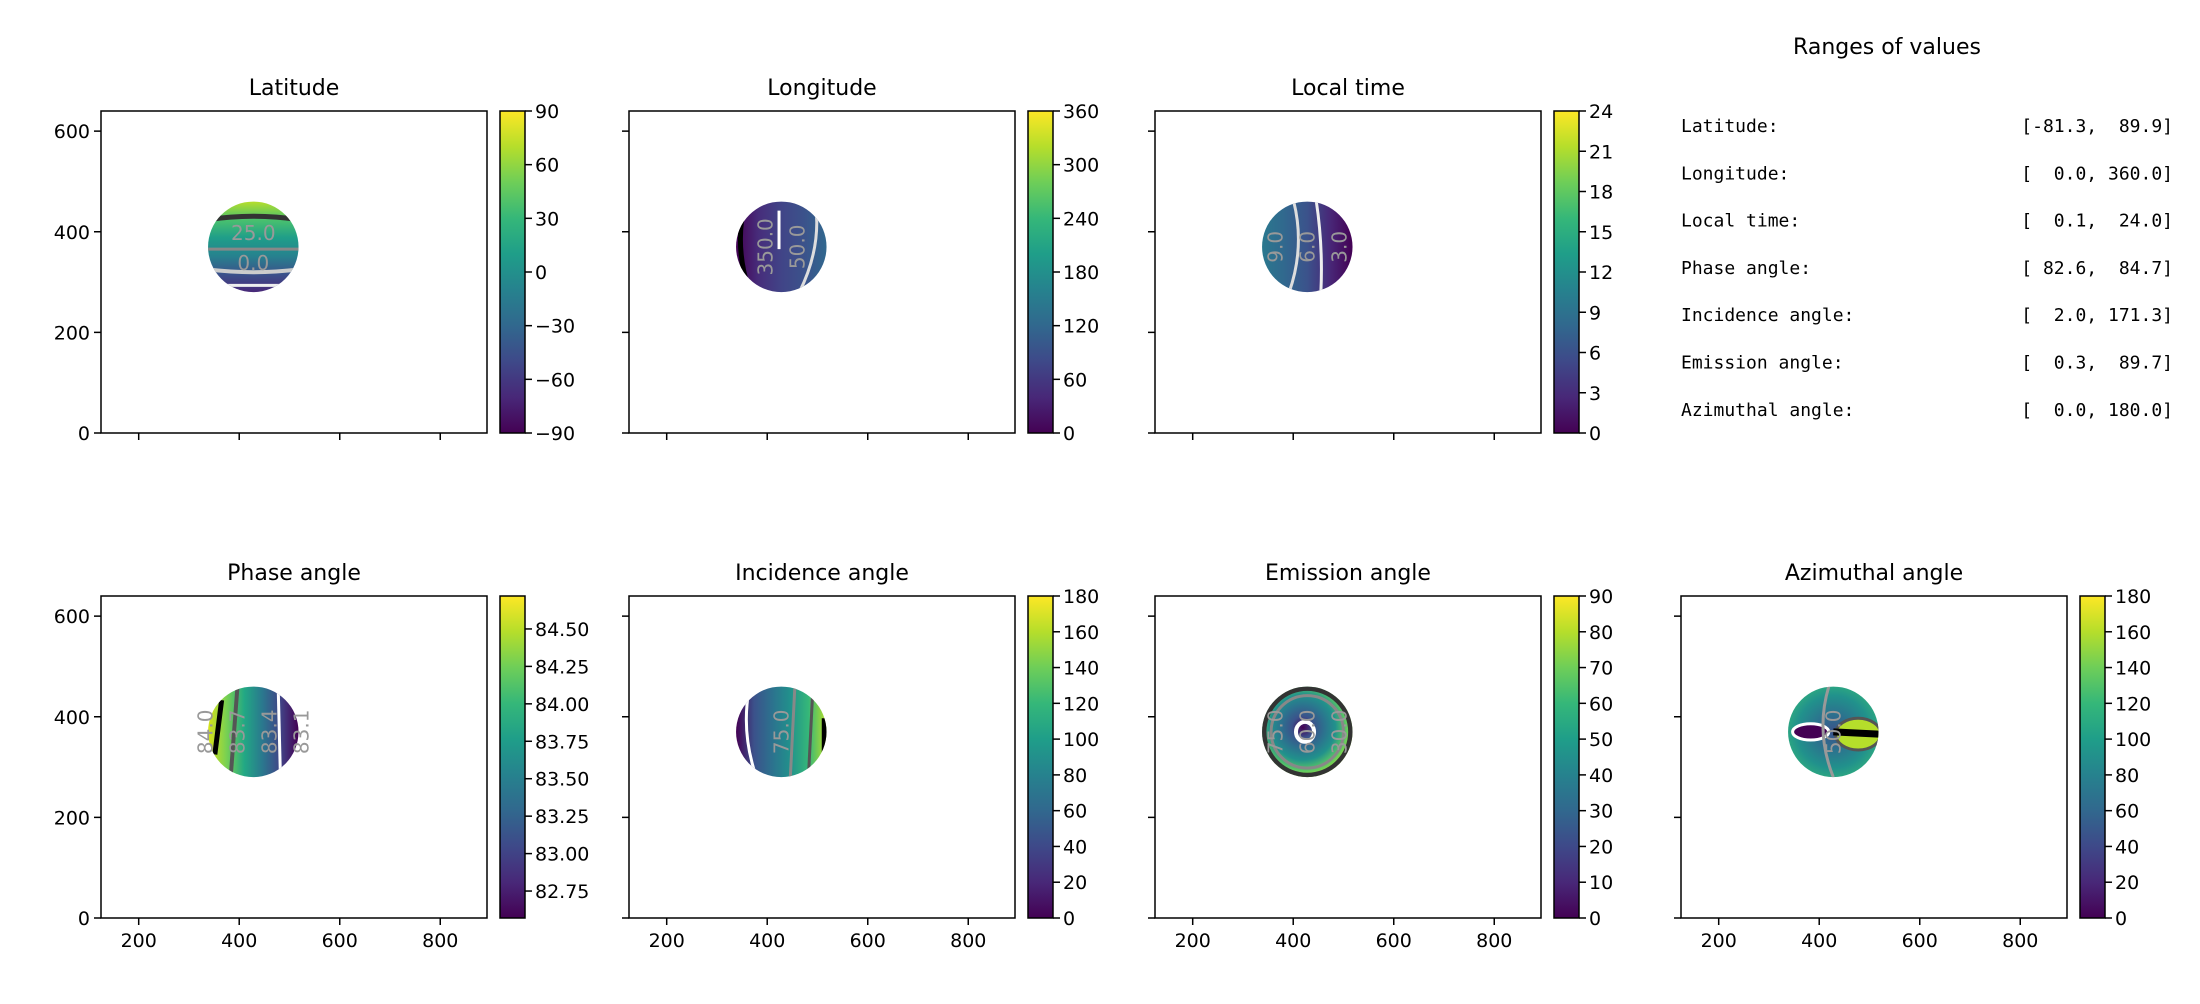 The height and width of the screenshot is (1004, 2200). Describe the element at coordinates (294, 88) in the screenshot. I see `subplot-title: Latitude` at that location.